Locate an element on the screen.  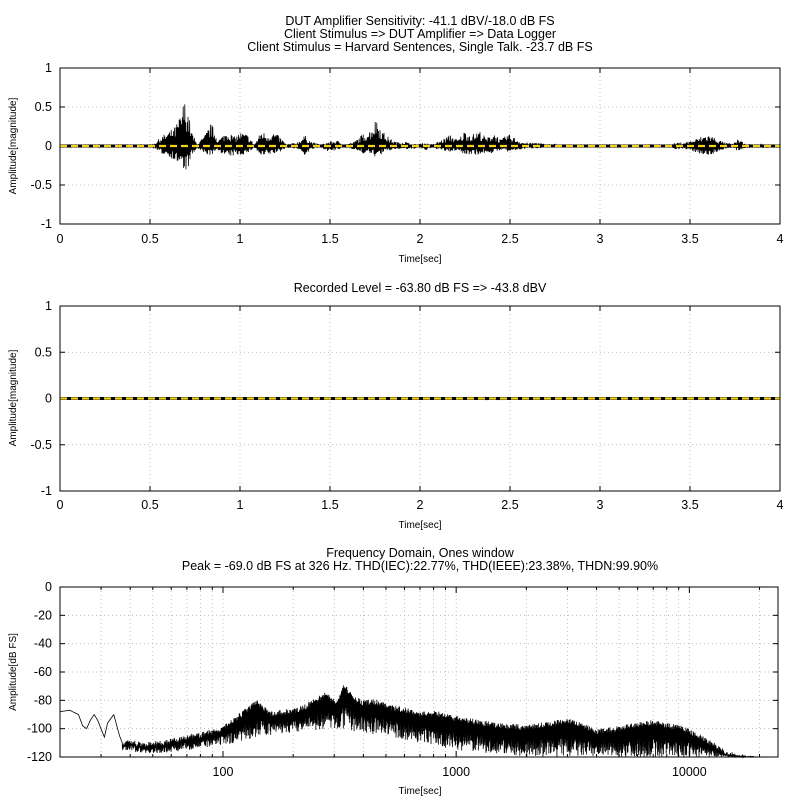
panel-3-series is located at coordinates (409, 722).